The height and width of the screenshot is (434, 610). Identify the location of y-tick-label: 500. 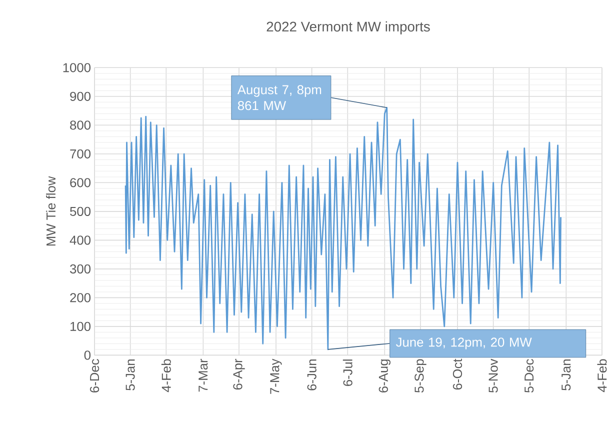
(80, 211).